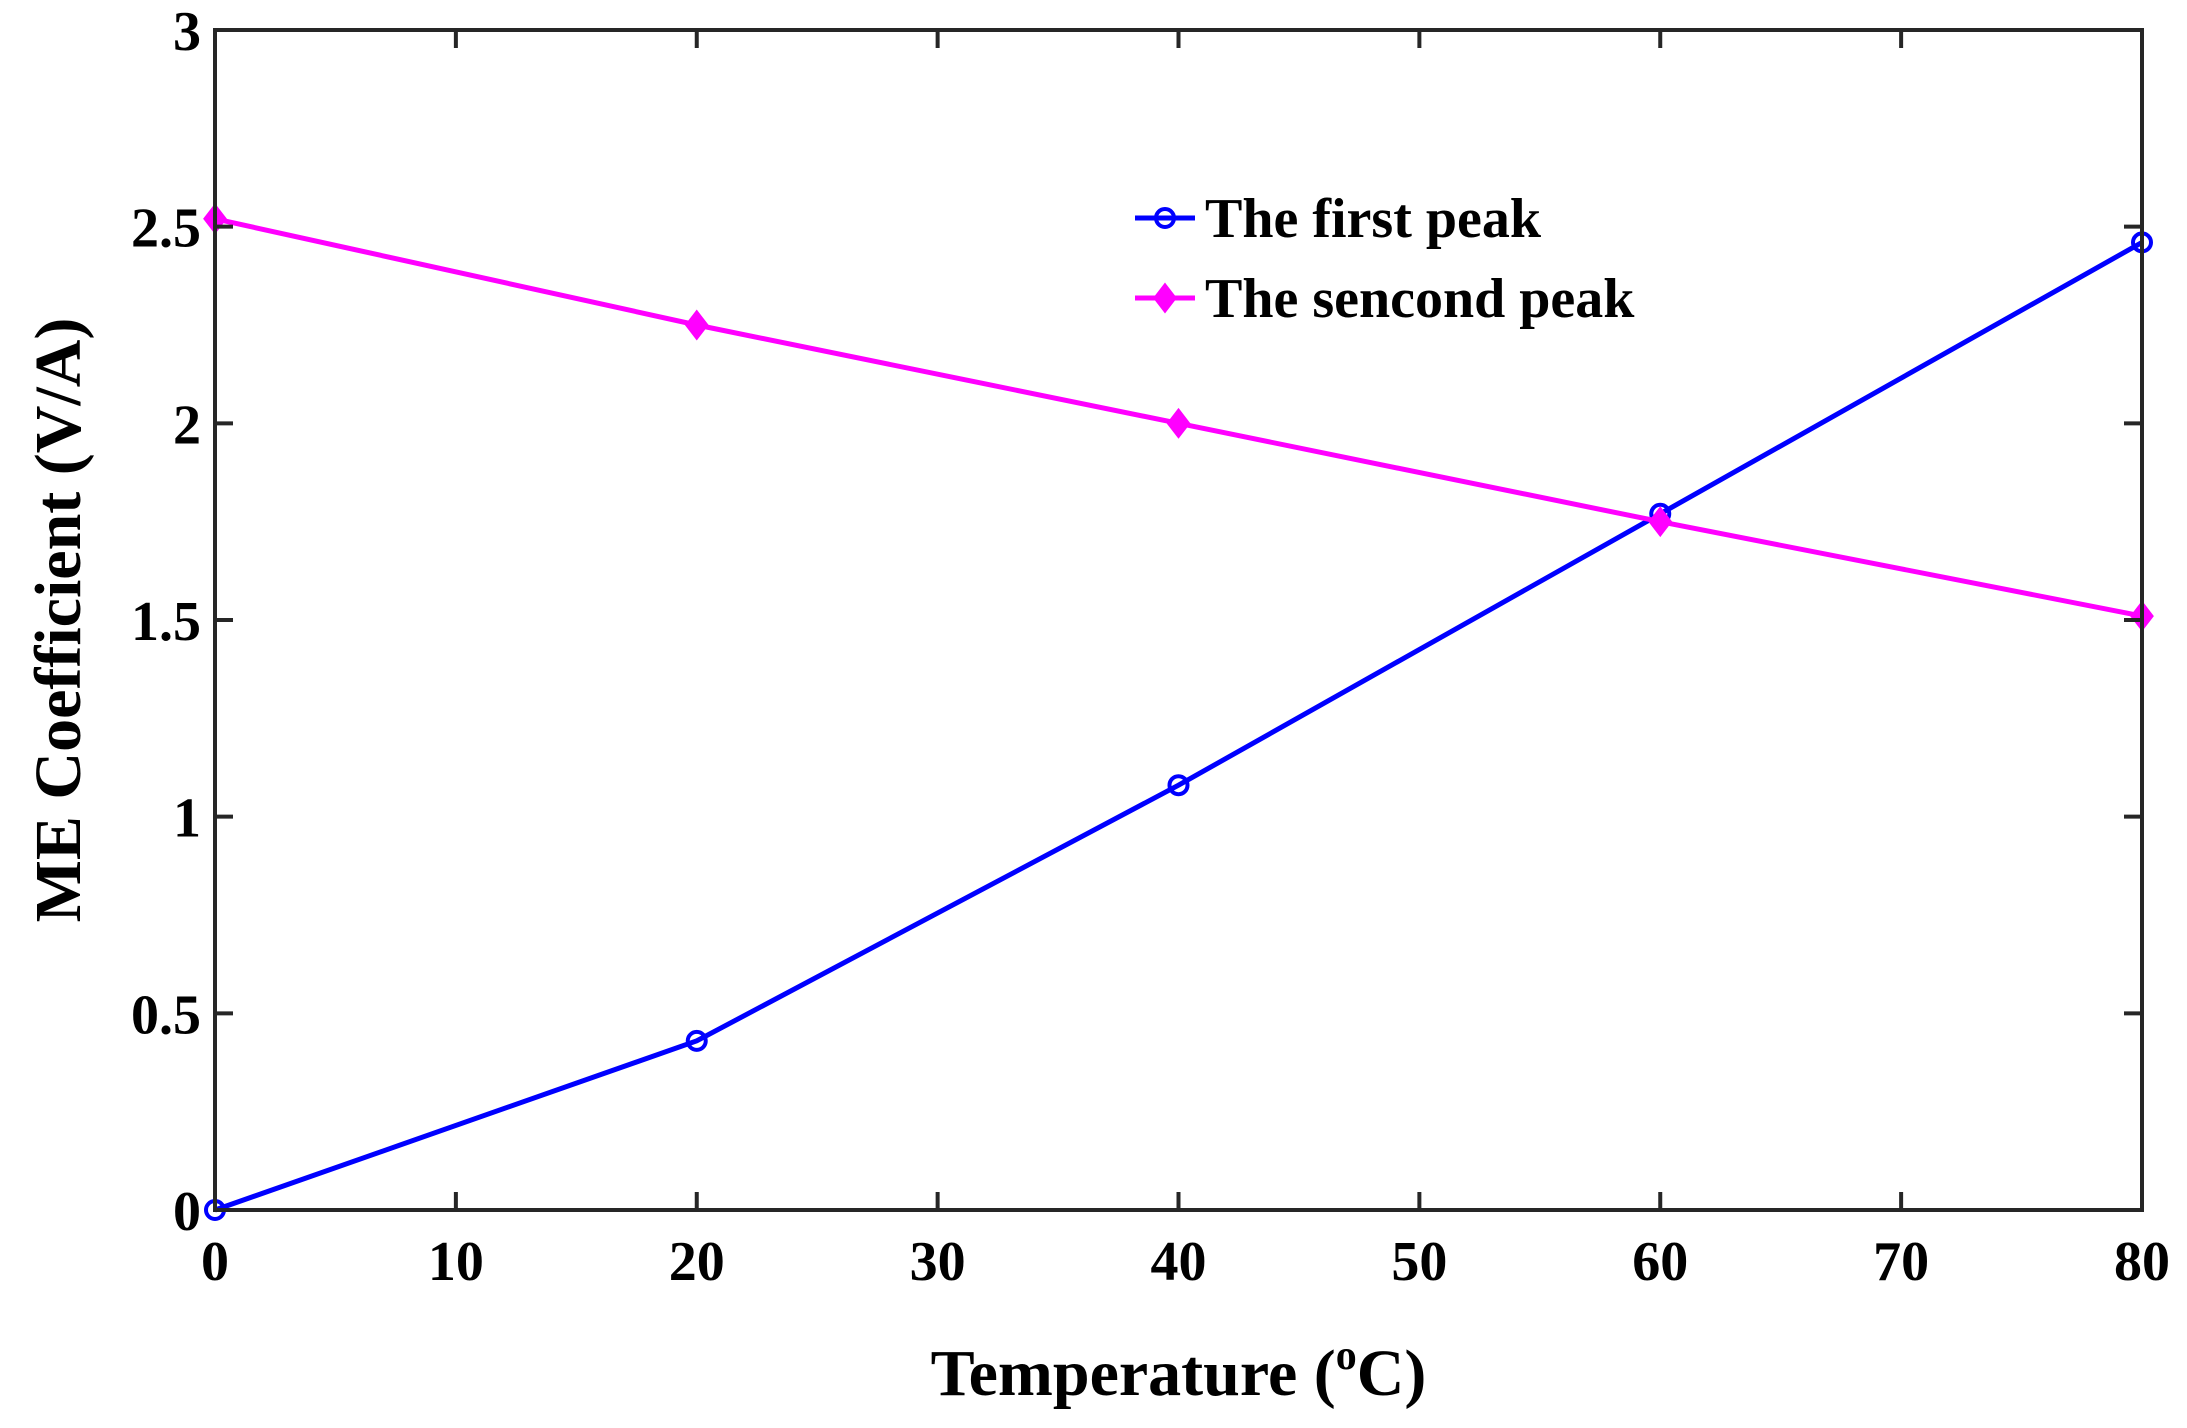 Image resolution: width=2187 pixels, height=1428 pixels. What do you see at coordinates (187, 425) in the screenshot?
I see `y-tick-label: 2` at bounding box center [187, 425].